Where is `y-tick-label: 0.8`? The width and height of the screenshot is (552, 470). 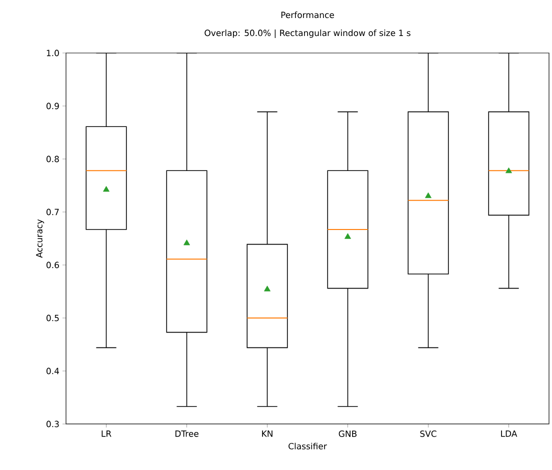 y-tick-label: 0.8 is located at coordinates (52, 159).